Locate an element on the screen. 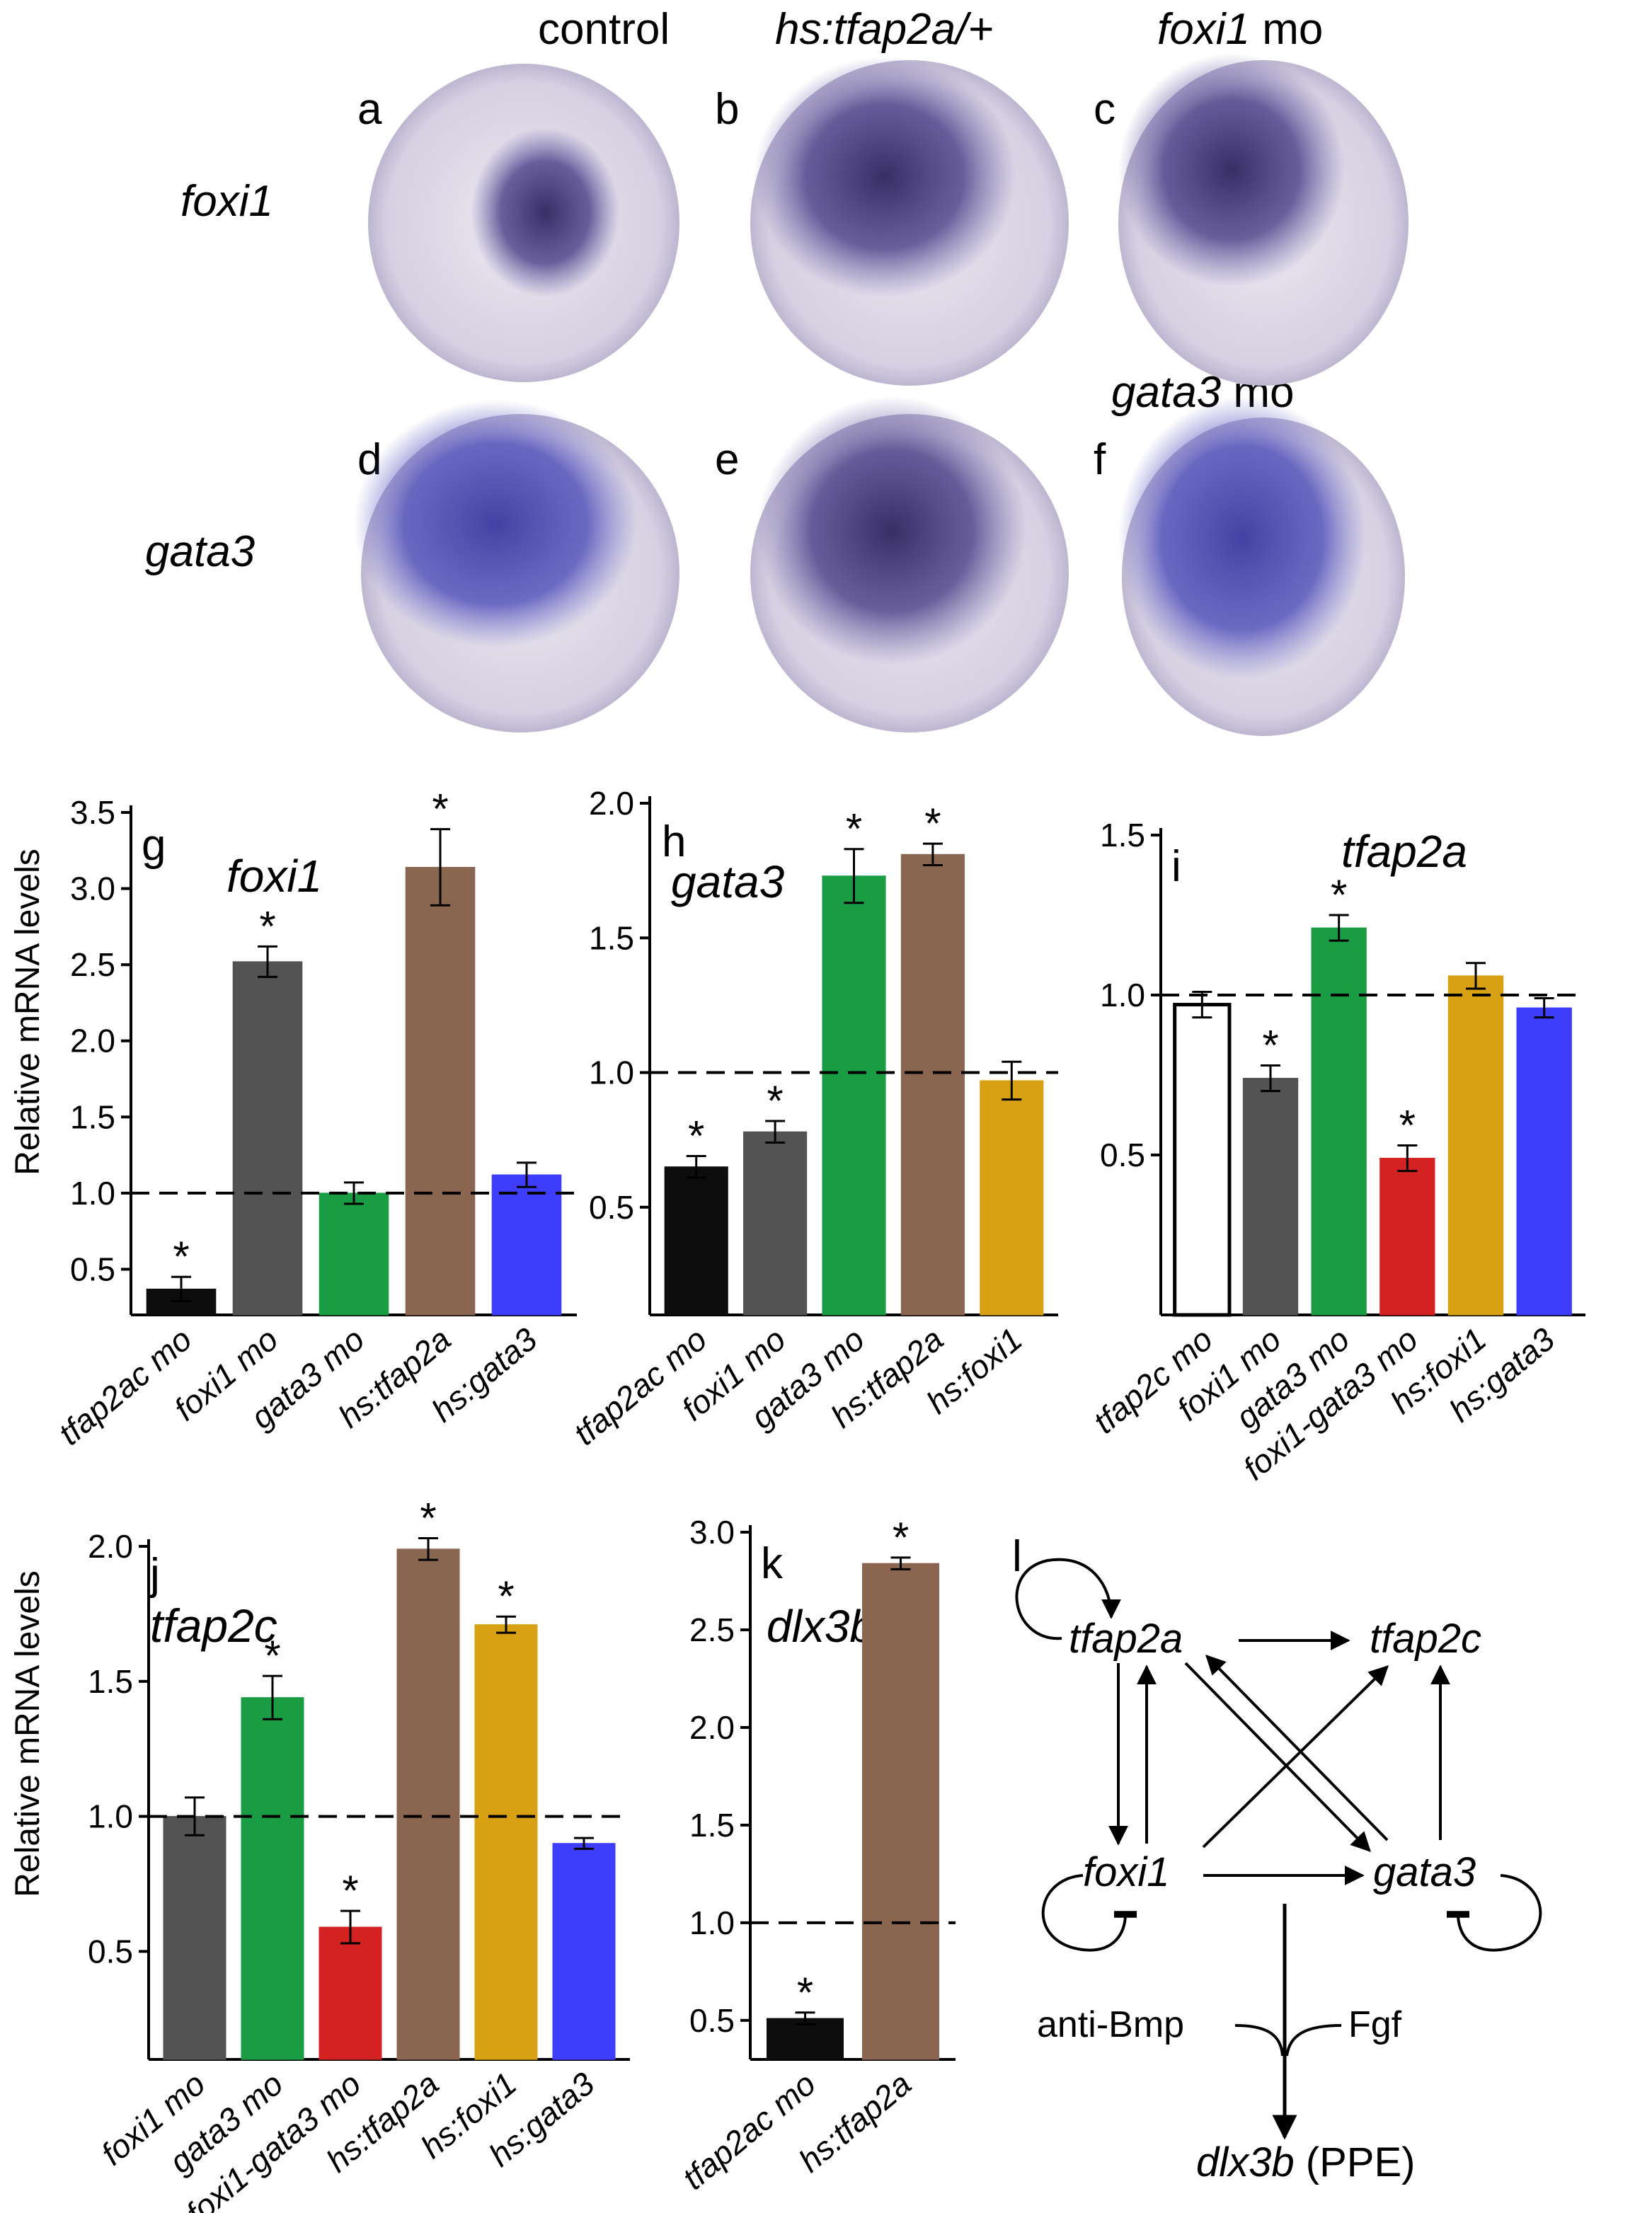 This screenshot has height=2213, width=1652. panel-letter-f: f is located at coordinates (1100, 459).